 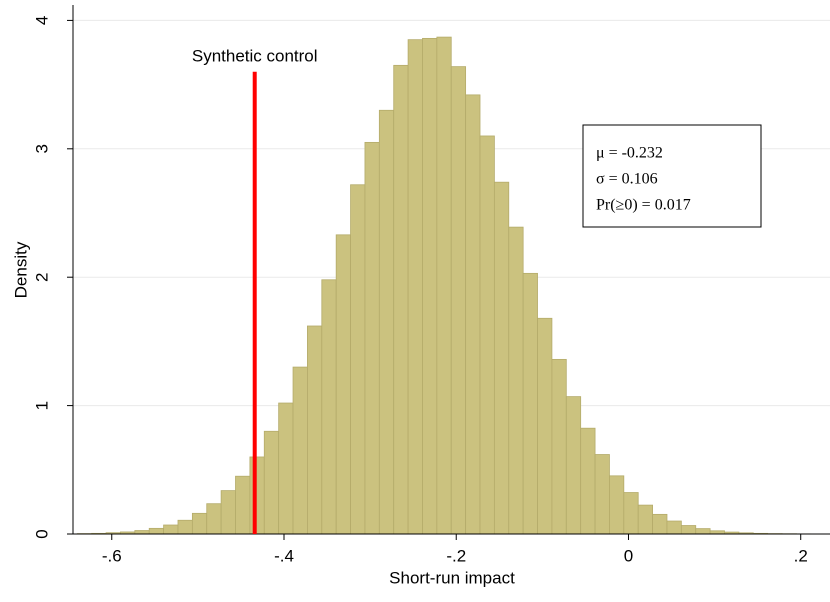 I want to click on y-axis-label: Density, so click(x=20, y=269).